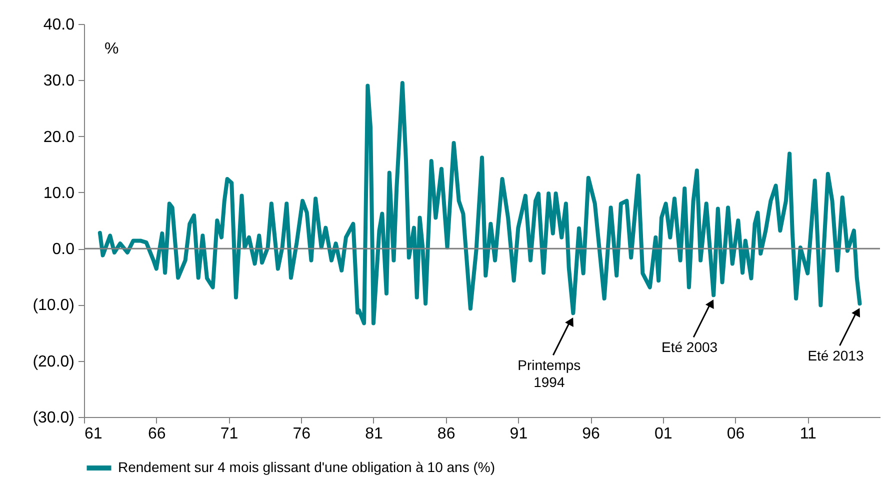 This screenshot has width=883, height=494. What do you see at coordinates (591, 434) in the screenshot?
I see `x-tick-label: 96` at bounding box center [591, 434].